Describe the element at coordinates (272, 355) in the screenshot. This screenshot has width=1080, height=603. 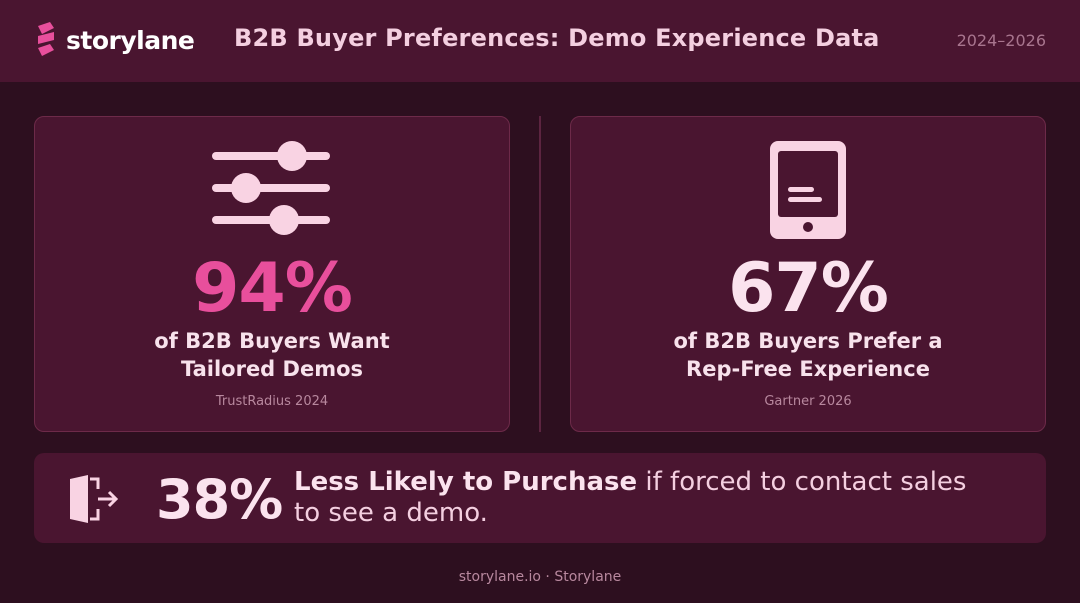
I see `stat-description: of B2B Buyers Want Tailored Demos` at that location.